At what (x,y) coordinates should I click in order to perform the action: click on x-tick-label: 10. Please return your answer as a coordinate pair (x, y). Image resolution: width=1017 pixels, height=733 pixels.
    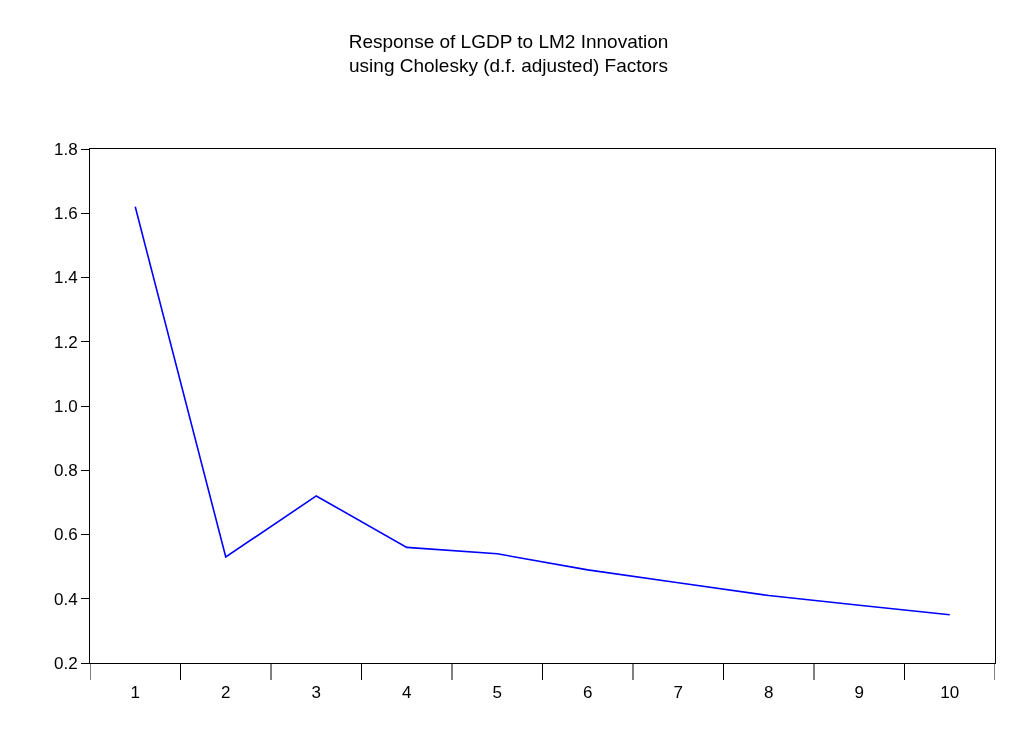
    Looking at the image, I should click on (950, 693).